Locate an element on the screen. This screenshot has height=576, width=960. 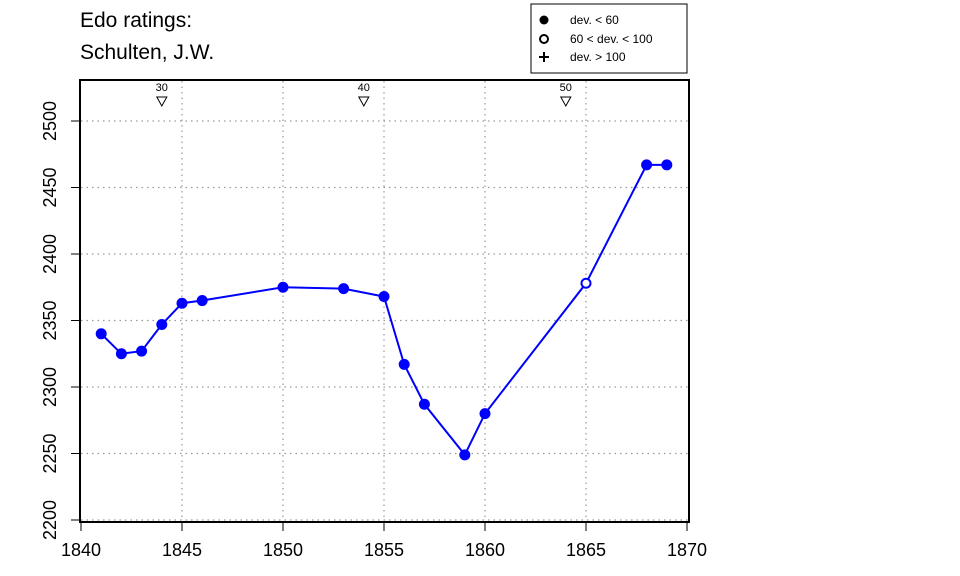
y-tick-label: 2450 is located at coordinates (50, 187).